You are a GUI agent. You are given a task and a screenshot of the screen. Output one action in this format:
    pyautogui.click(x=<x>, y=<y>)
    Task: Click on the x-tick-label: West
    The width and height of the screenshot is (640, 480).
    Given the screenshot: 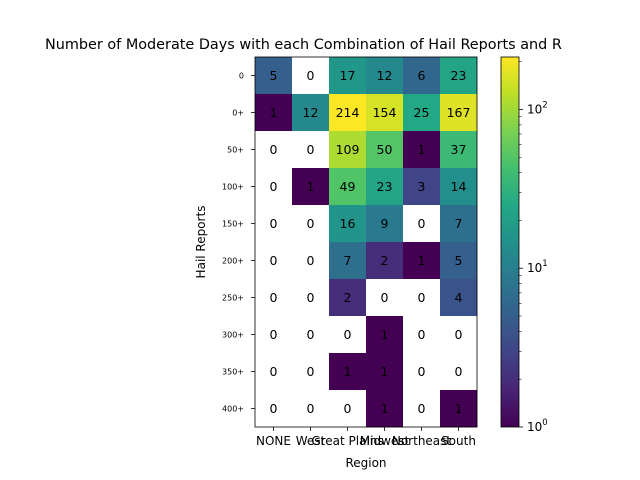 What is the action you would take?
    pyautogui.click(x=311, y=441)
    